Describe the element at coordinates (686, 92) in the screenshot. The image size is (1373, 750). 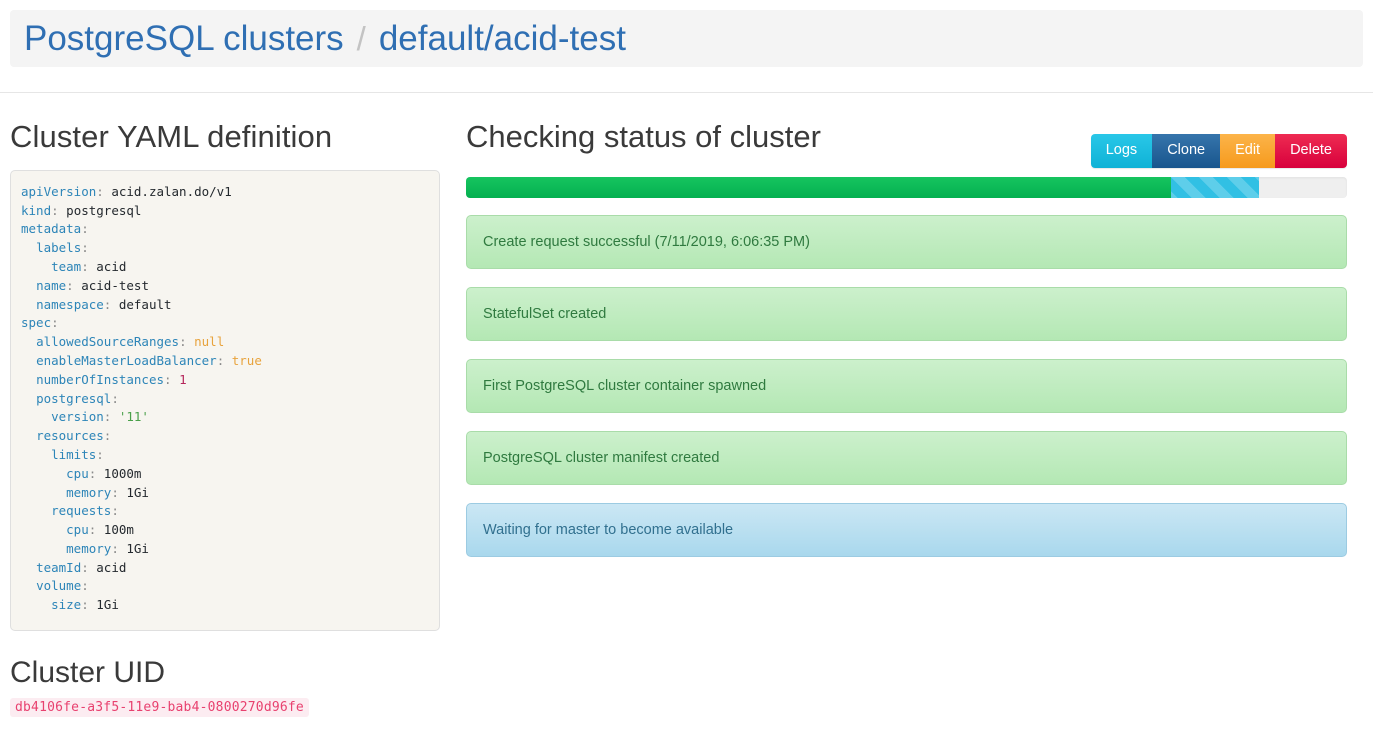
I see `header-divider` at that location.